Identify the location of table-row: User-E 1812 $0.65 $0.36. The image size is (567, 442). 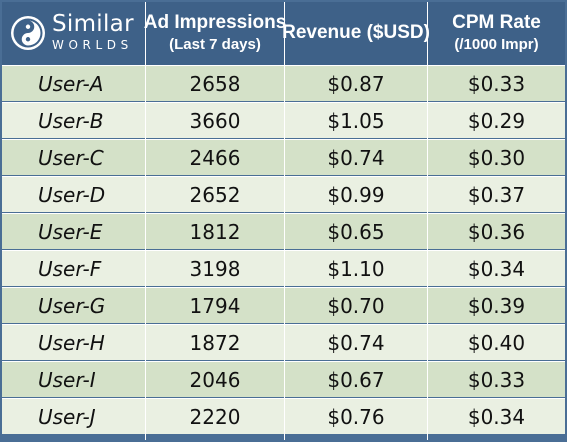
(283, 231).